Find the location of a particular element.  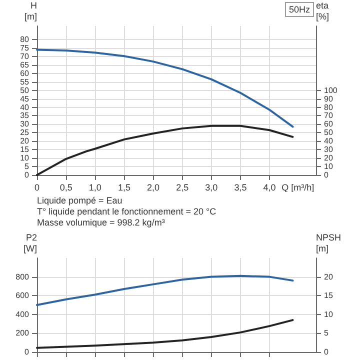

x-tick-label: 3,0 is located at coordinates (211, 187).